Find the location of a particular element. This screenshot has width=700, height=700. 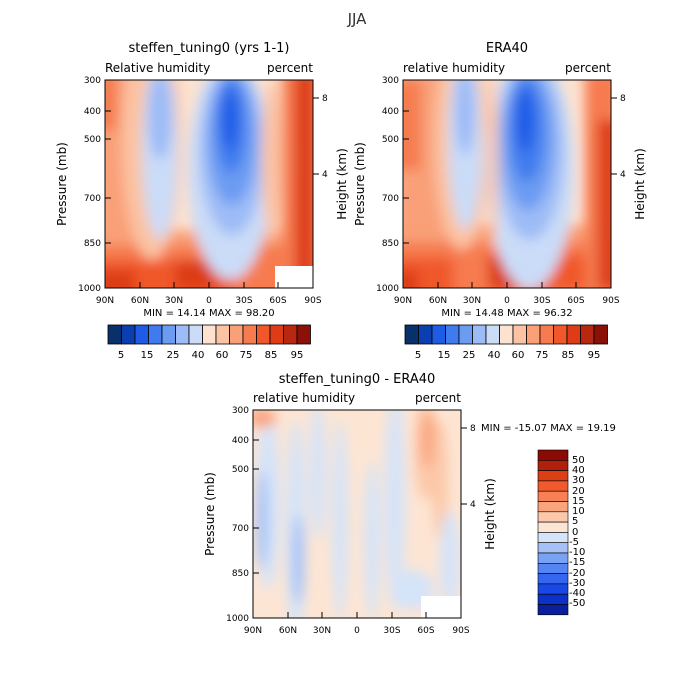

panel-era40-cb-label-40: 40 is located at coordinates (494, 355).